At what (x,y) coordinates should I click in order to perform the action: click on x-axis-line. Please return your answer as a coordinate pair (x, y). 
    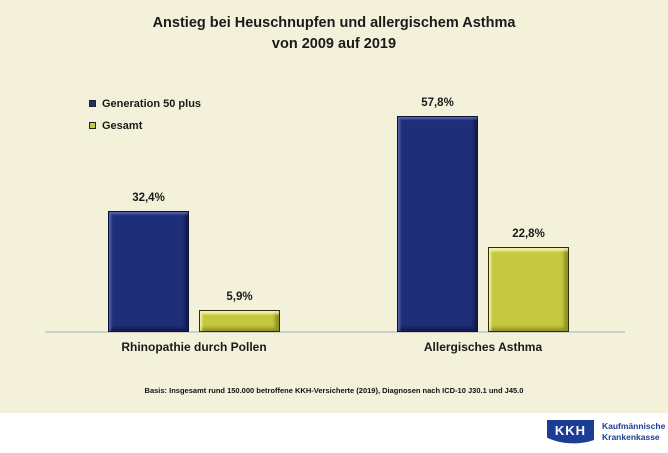
    Looking at the image, I should click on (335, 332).